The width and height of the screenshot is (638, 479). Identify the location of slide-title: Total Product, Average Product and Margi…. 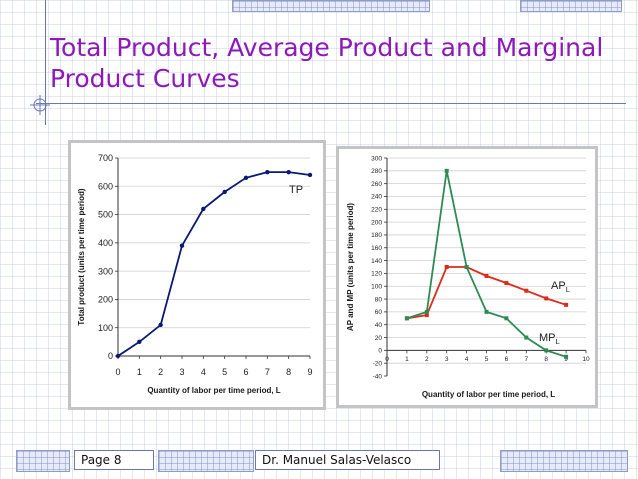
(327, 63).